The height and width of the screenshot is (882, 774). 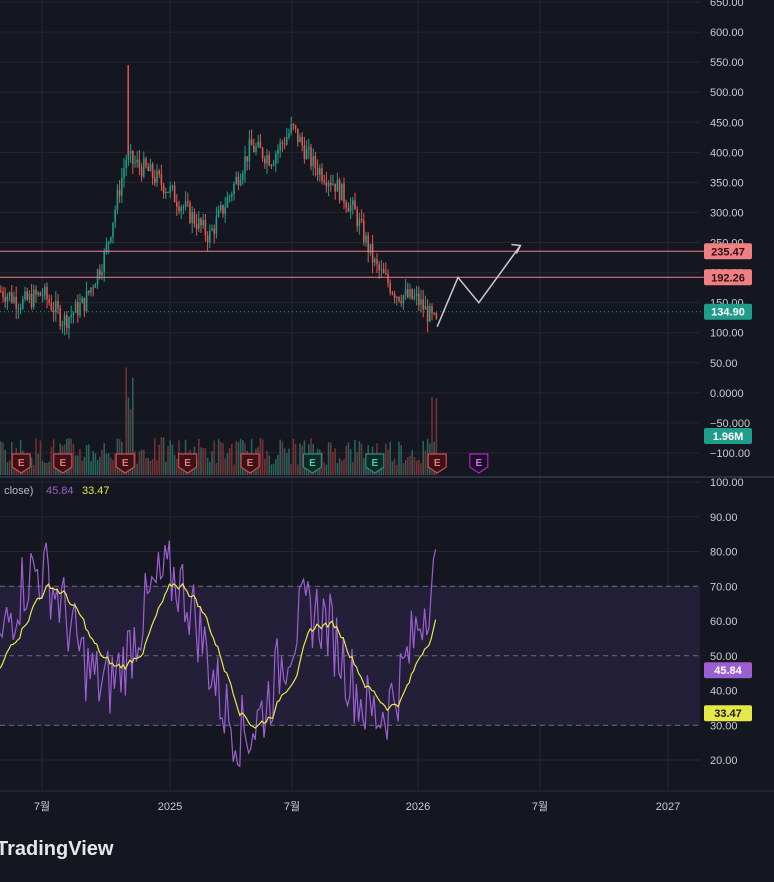 I want to click on rsi-value-label: 45.84, so click(x=728, y=671).